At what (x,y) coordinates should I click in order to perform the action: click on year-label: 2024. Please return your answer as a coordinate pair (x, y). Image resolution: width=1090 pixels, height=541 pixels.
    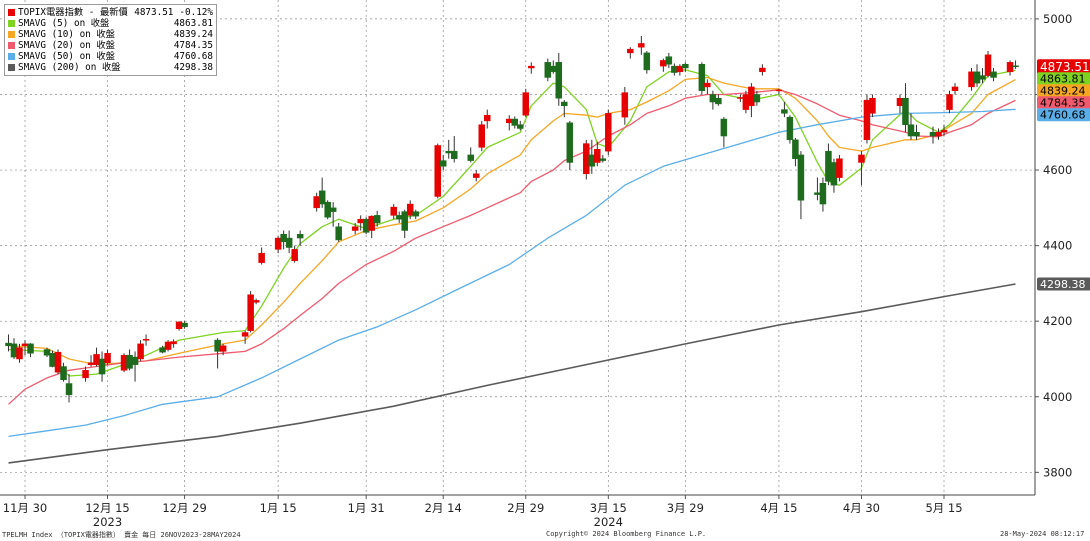
    Looking at the image, I should click on (608, 522).